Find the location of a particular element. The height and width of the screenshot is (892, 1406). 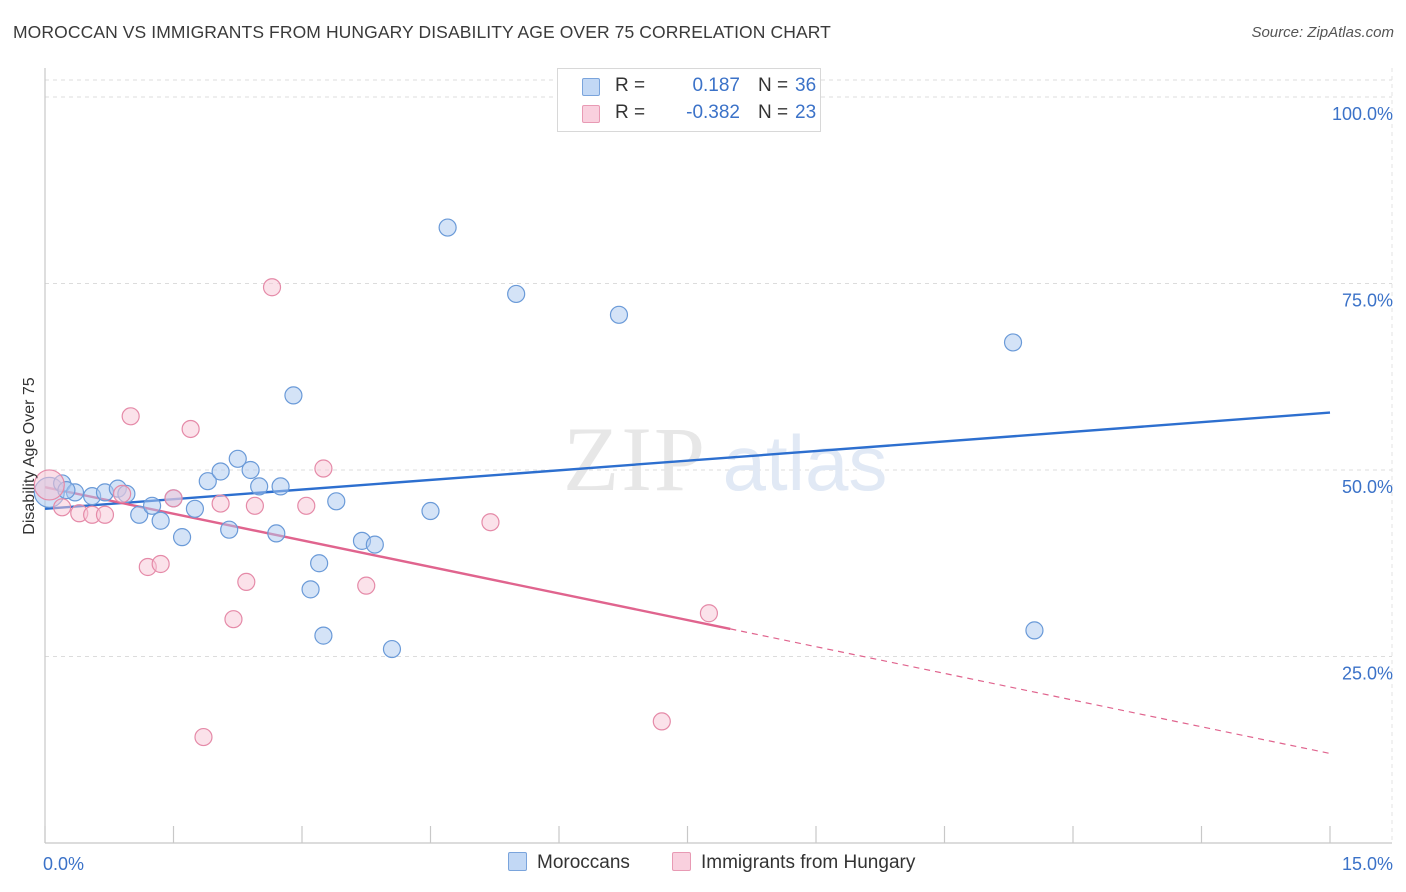

x-tick-label-min: 0.0% is located at coordinates (63, 864).